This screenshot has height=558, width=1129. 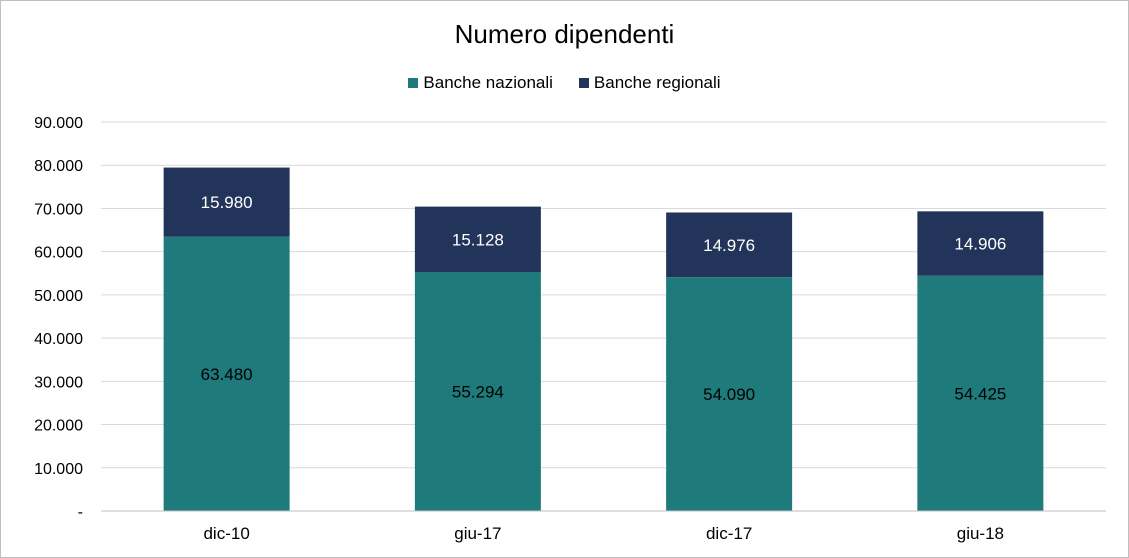 What do you see at coordinates (488, 82) in the screenshot?
I see `legend-label-banche-nazionali: Banche nazionali` at bounding box center [488, 82].